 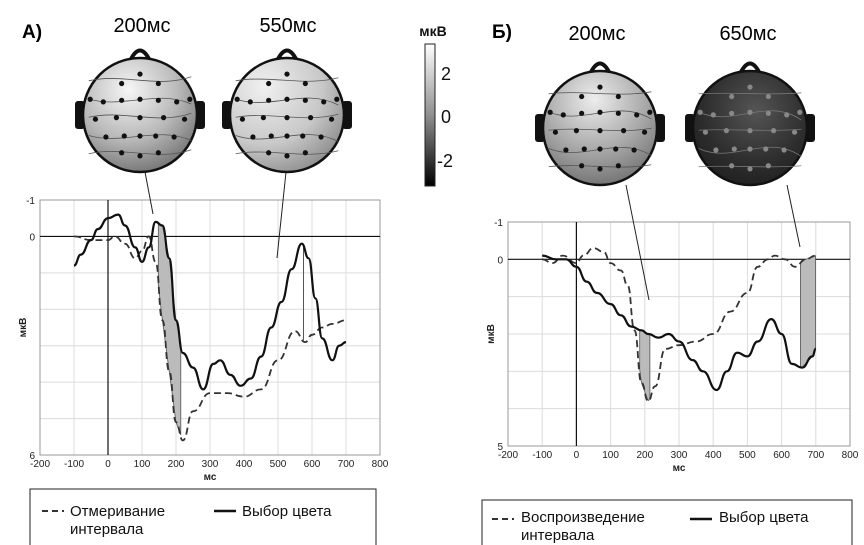 What do you see at coordinates (23, 328) in the screenshot?
I see `y-axis-title: мкВ` at bounding box center [23, 328].